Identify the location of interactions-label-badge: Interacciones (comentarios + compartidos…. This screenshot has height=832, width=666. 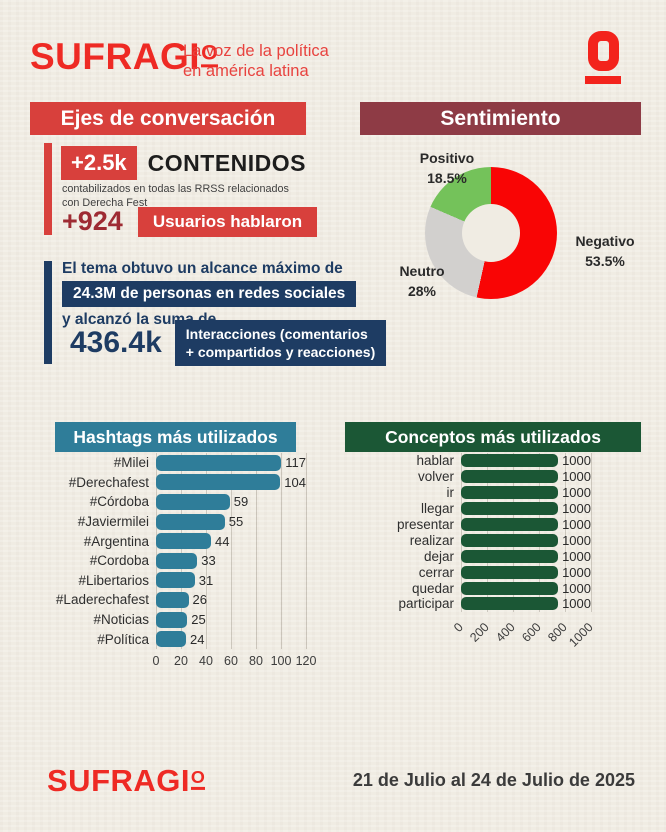
(280, 343).